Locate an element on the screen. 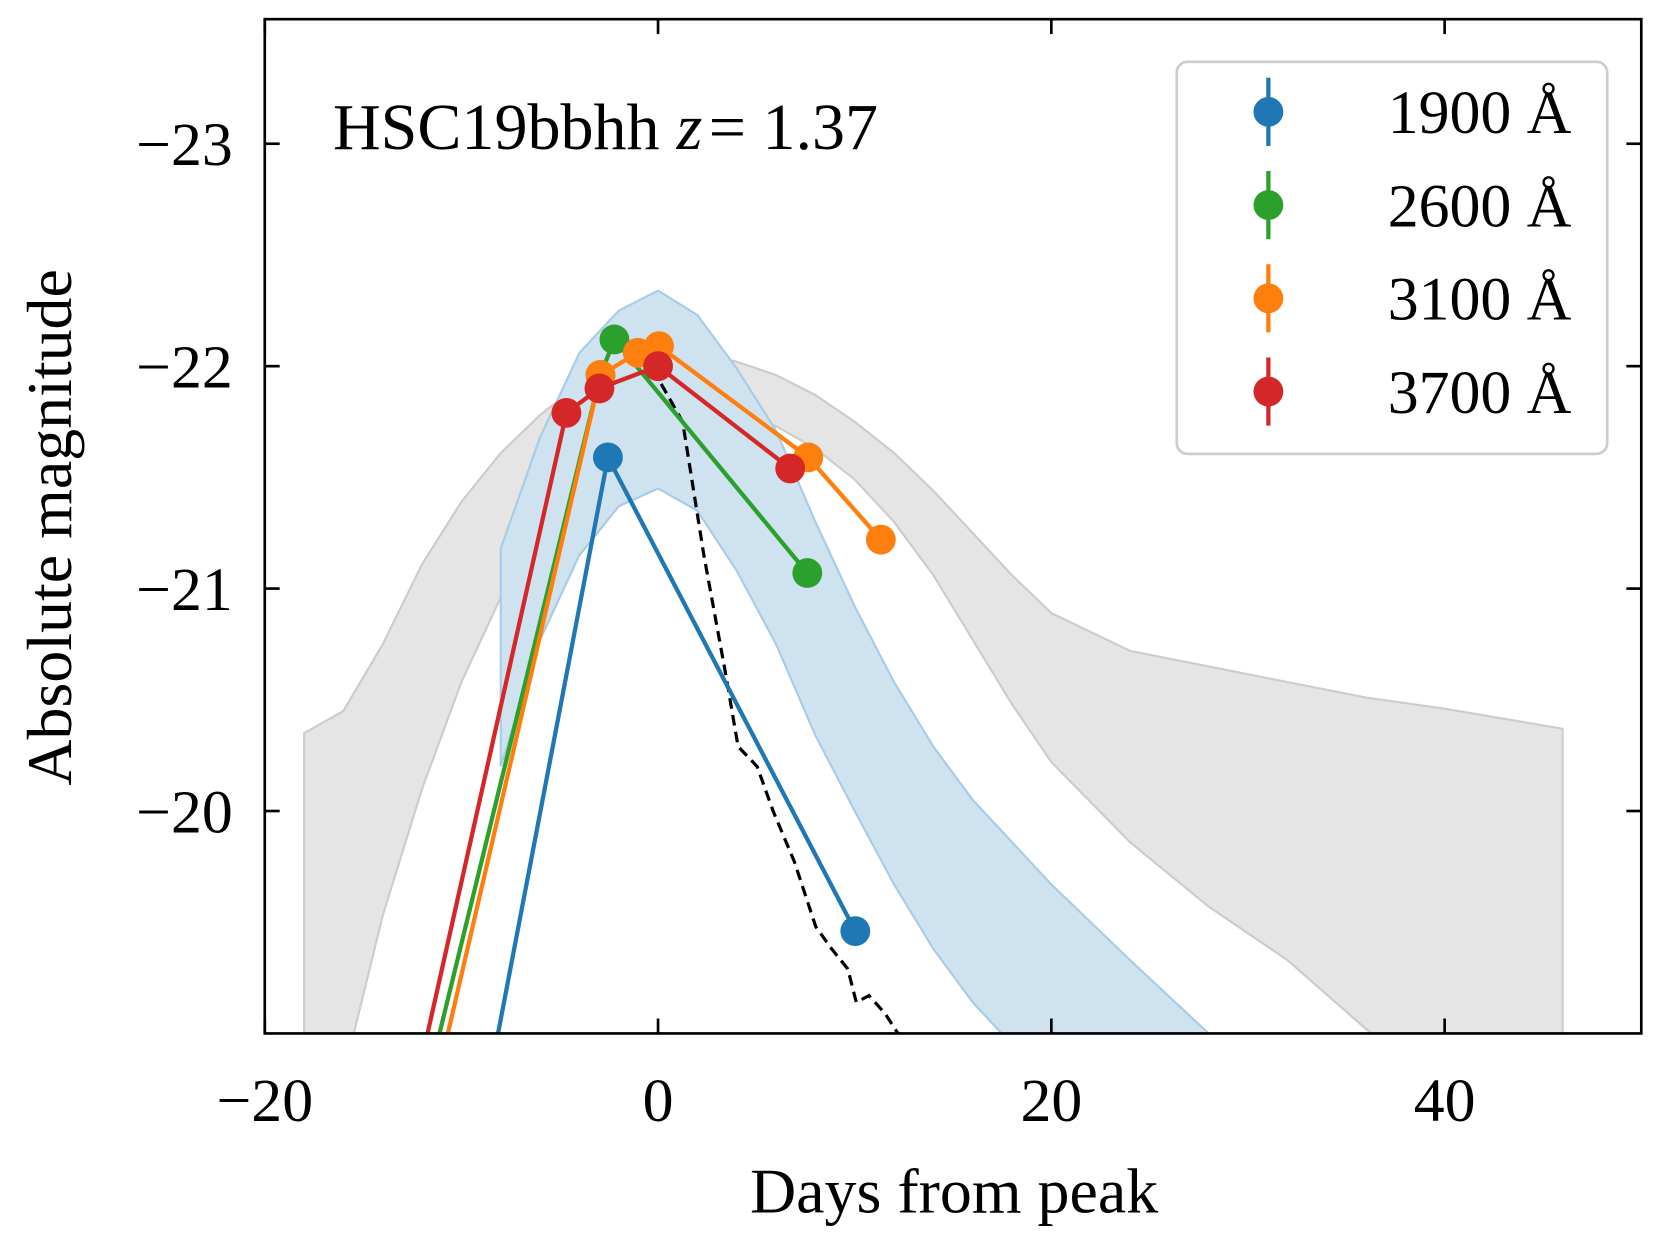 This screenshot has height=1238, width=1661. series-line is located at coordinates (623, 684).